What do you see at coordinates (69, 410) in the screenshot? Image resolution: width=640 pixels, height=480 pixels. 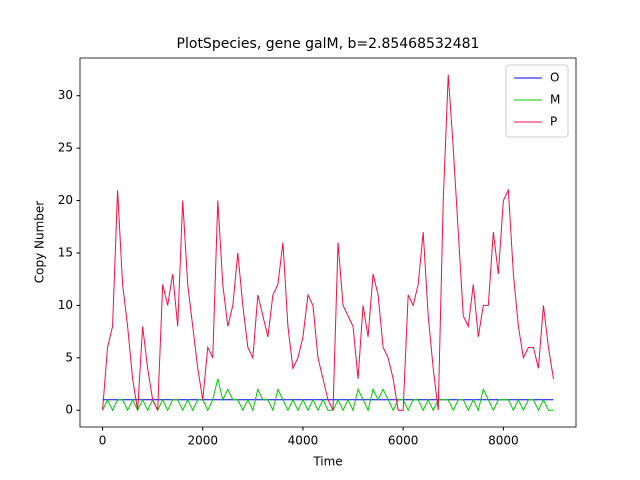 I see `y-tick-label: 0` at bounding box center [69, 410].